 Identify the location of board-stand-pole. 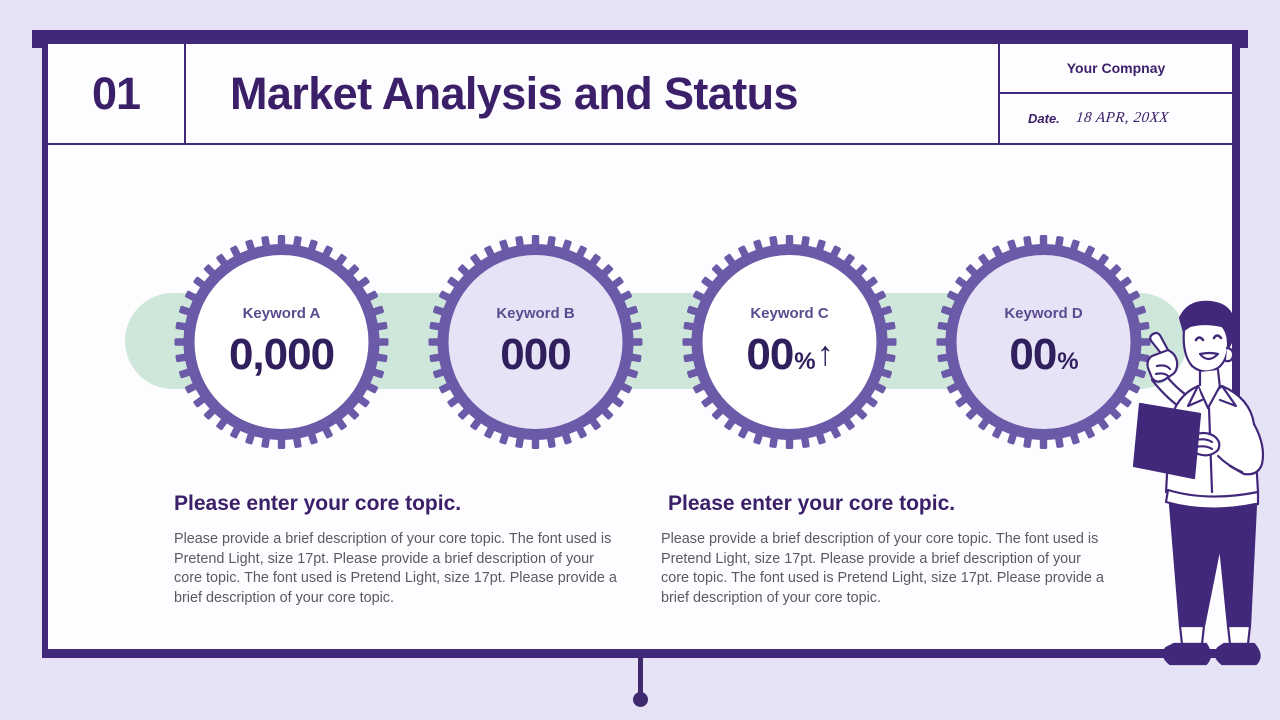
(640, 674).